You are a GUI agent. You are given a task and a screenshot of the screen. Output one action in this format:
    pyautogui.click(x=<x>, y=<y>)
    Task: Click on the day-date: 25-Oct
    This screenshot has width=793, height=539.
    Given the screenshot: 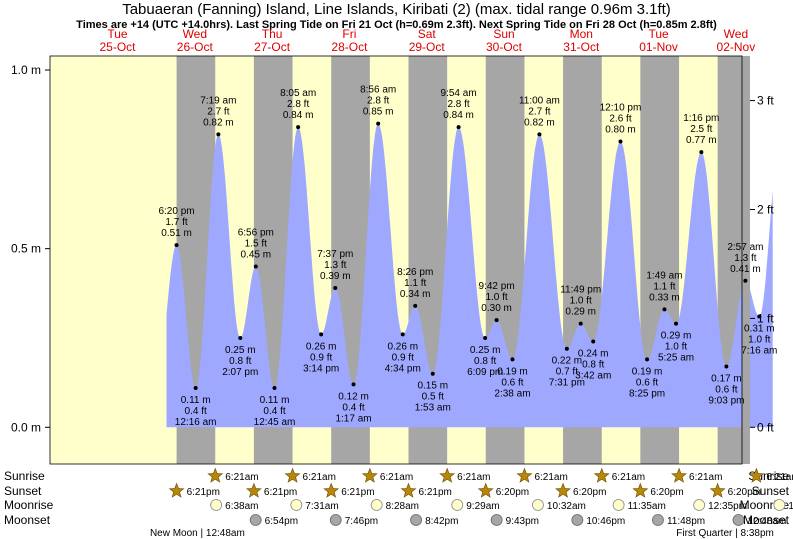 What is the action you would take?
    pyautogui.click(x=117, y=47)
    